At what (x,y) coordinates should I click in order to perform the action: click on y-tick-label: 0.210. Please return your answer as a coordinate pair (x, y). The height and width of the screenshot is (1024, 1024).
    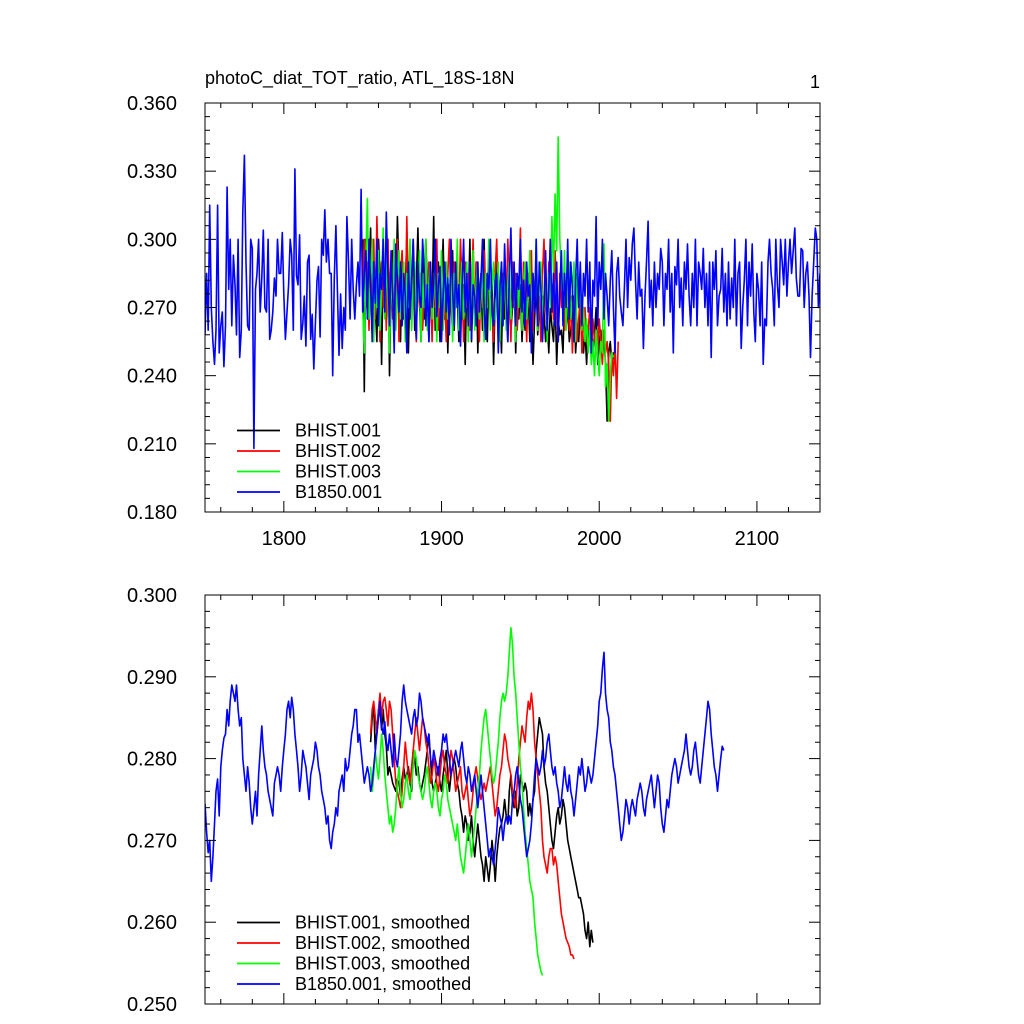
    Looking at the image, I should click on (152, 445).